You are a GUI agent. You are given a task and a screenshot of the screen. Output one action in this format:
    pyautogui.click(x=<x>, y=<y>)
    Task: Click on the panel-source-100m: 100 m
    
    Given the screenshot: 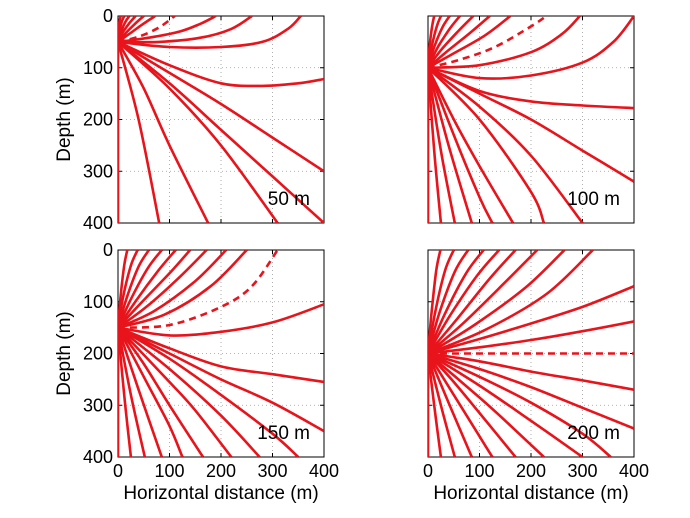 What is the action you would take?
    pyautogui.click(x=531, y=119)
    